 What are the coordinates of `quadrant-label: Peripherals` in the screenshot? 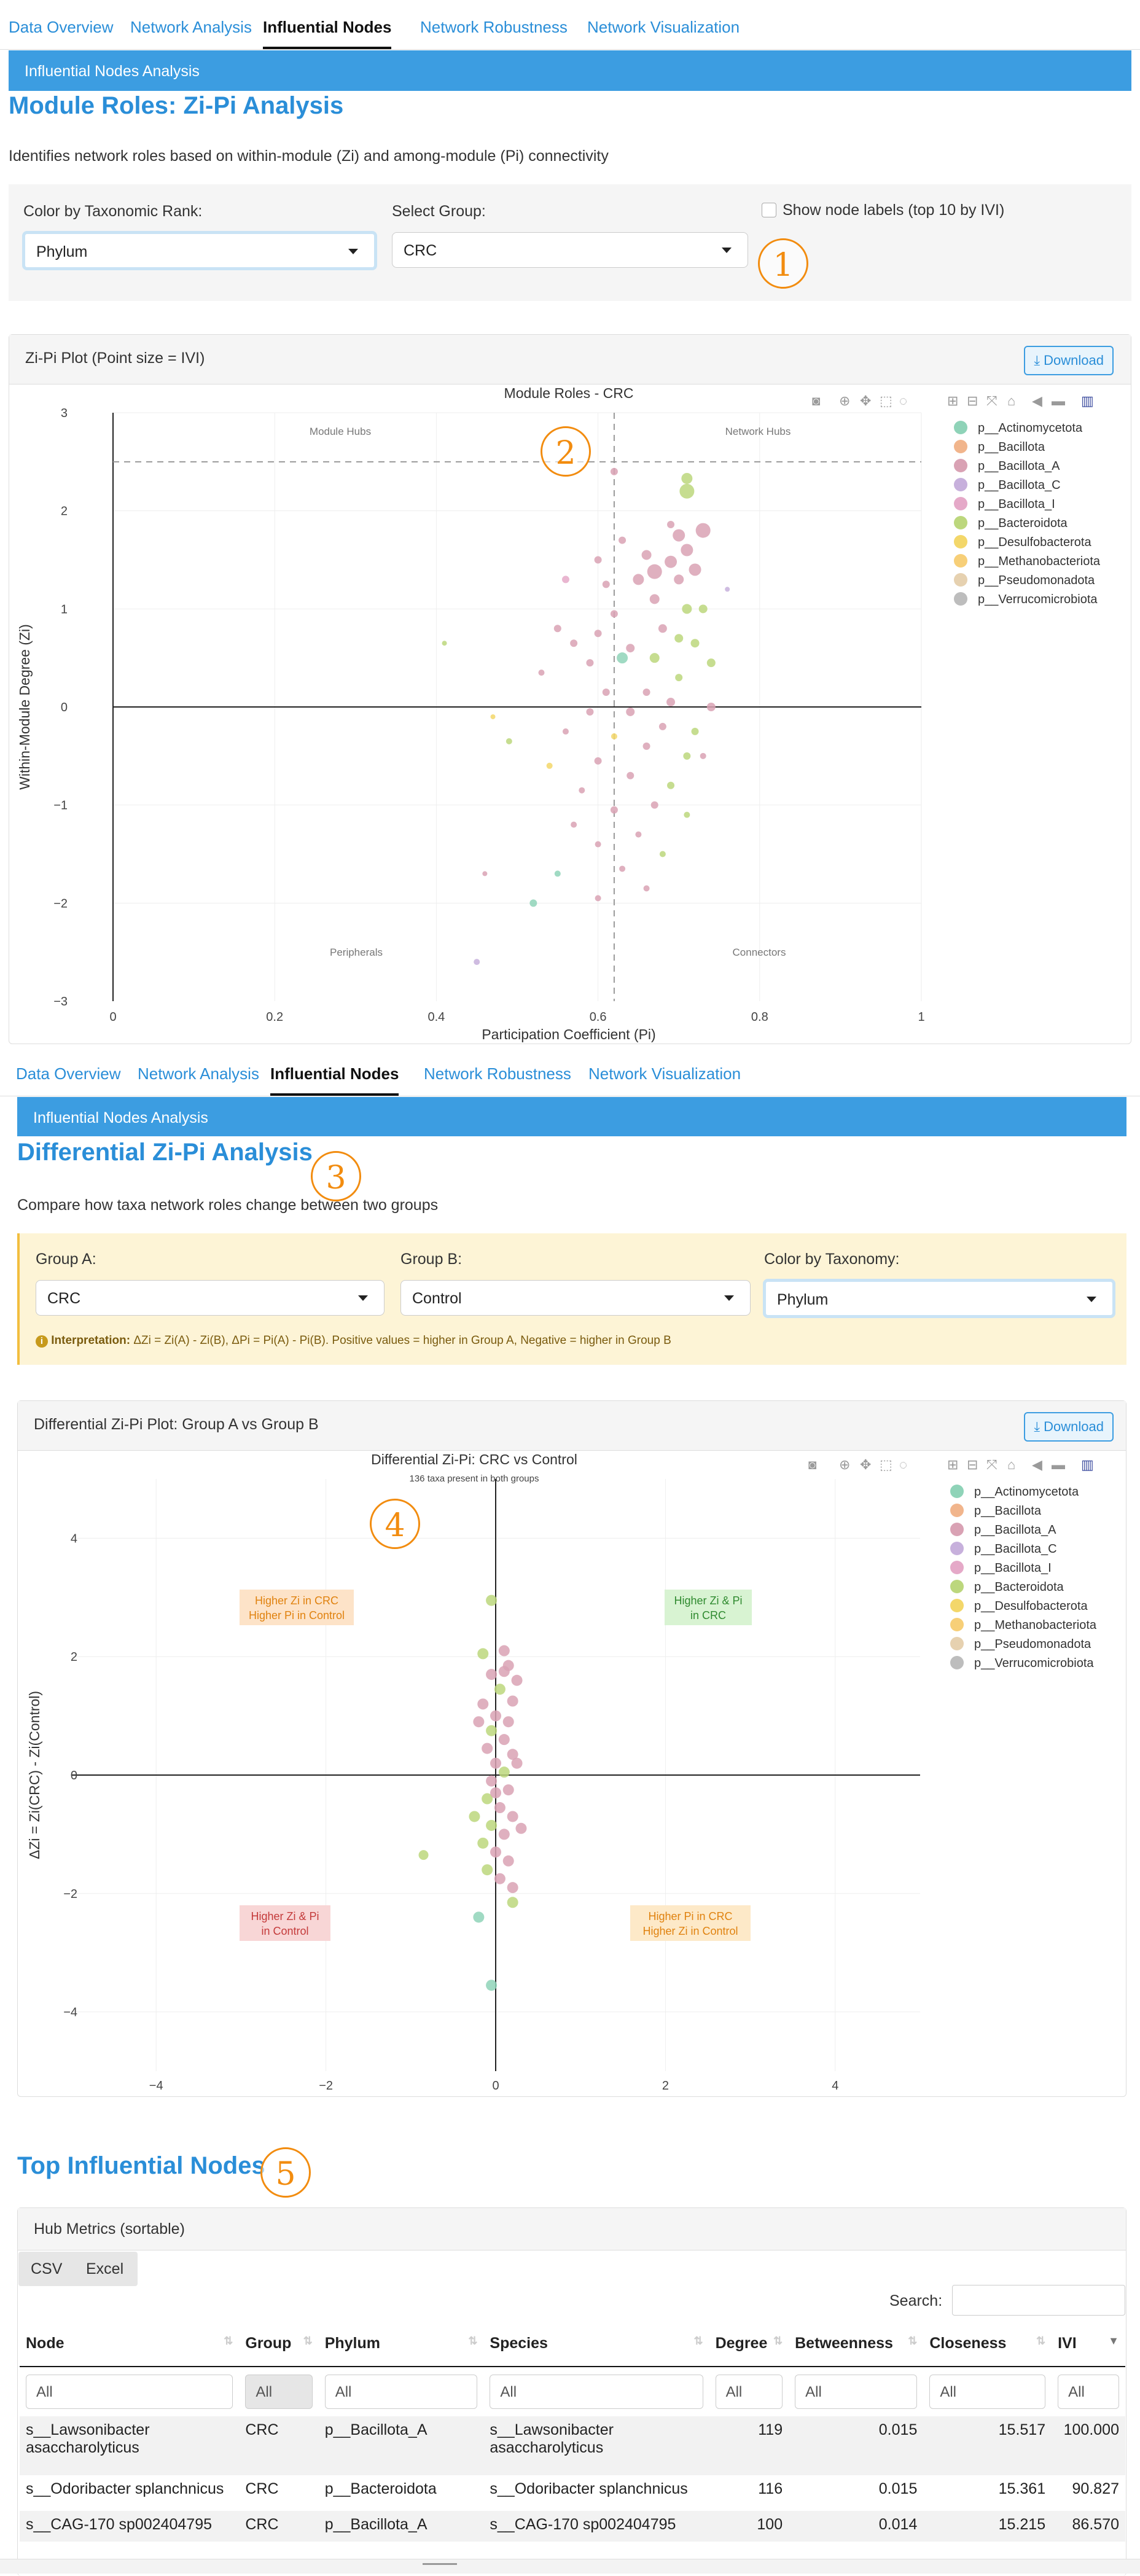 It's located at (356, 952).